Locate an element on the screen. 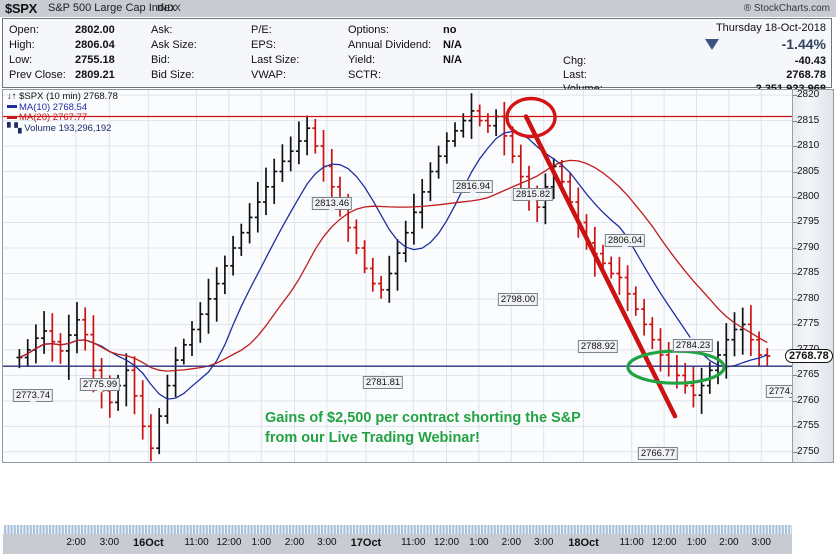  time-tick-label: 18Oct is located at coordinates (583, 543).